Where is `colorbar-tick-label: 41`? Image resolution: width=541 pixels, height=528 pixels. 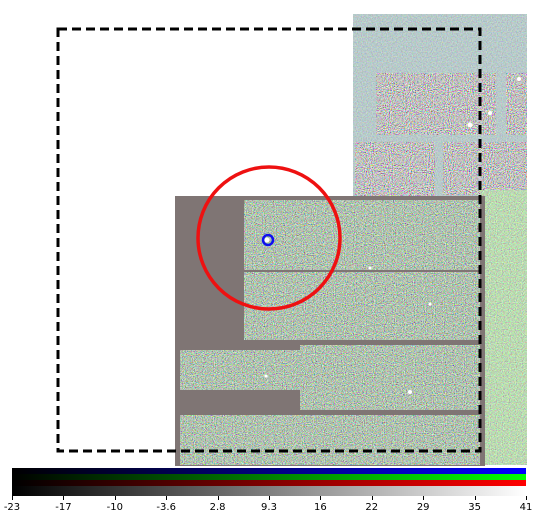
colorbar-tick-label: 41 is located at coordinates (526, 507).